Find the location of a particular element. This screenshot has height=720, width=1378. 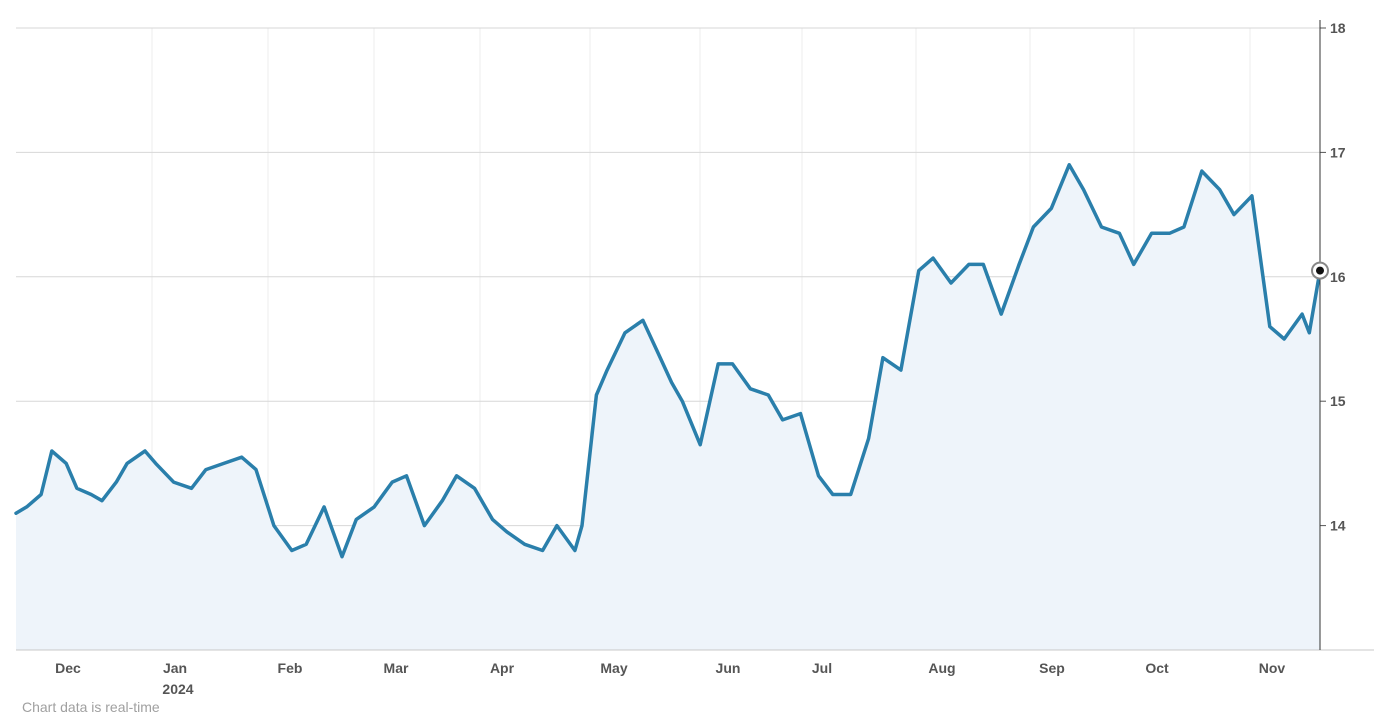

x-tick-label-dec: Dec is located at coordinates (68, 668).